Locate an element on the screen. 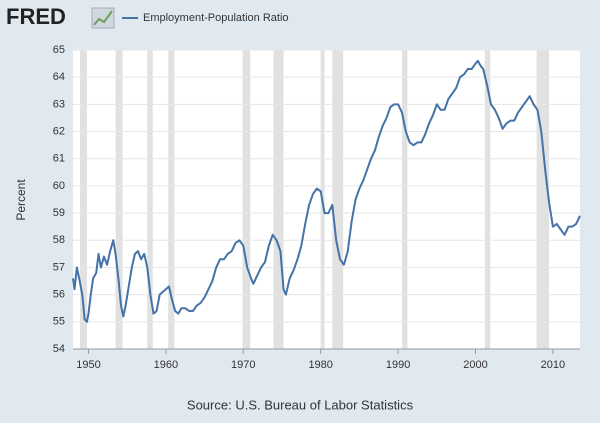  y-tick-label: 59 is located at coordinates (59, 213).